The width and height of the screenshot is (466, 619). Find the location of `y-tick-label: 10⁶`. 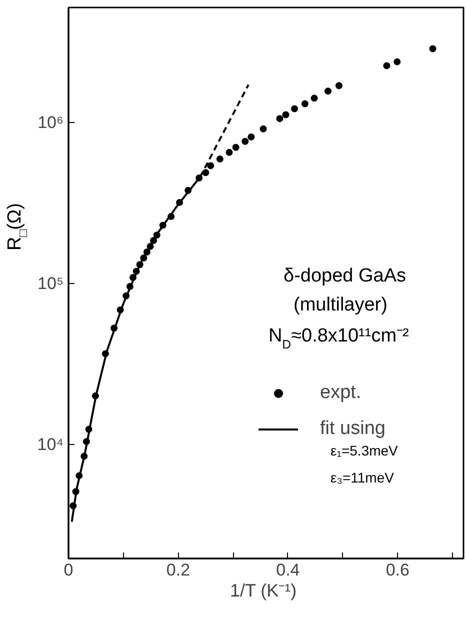

y-tick-label: 10⁶ is located at coordinates (51, 122).